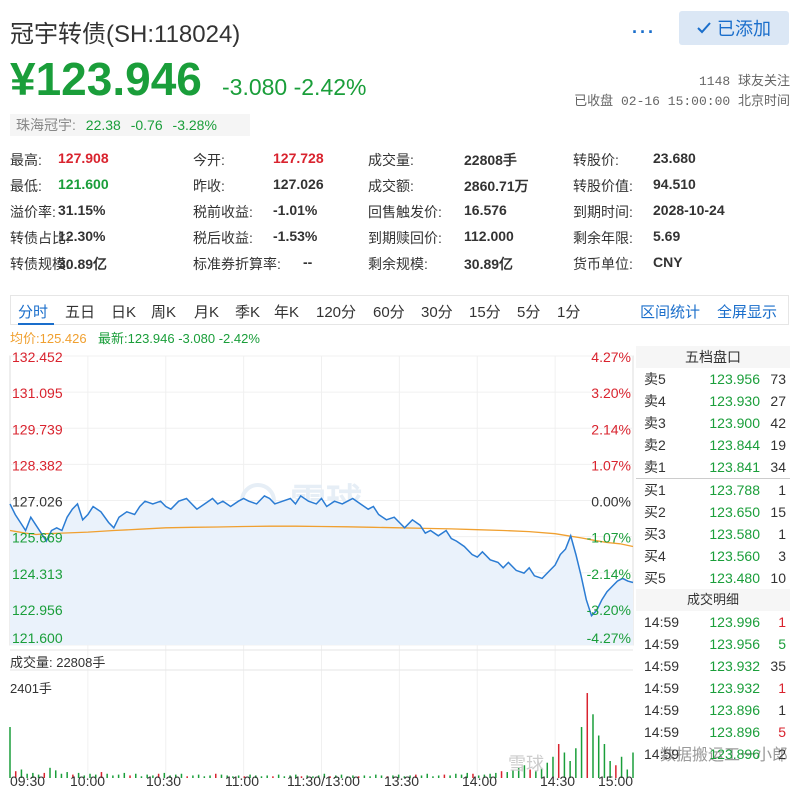 This screenshot has width=800, height=789. Describe the element at coordinates (48, 338) in the screenshot. I see `legend-avg: 均价:125.426` at that location.